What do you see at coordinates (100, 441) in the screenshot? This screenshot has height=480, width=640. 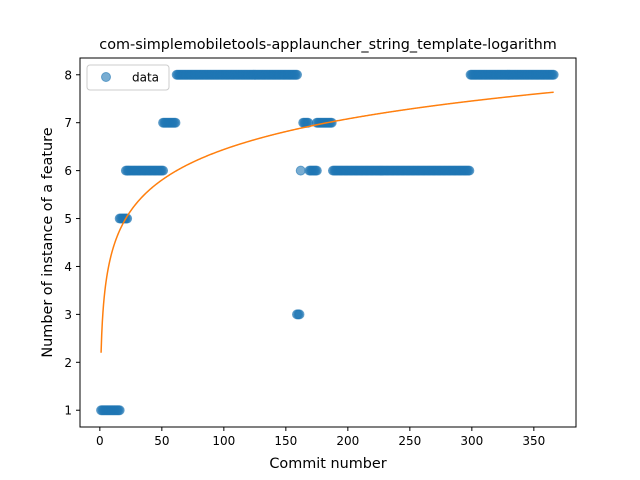 I see `x-tick-label: 0` at bounding box center [100, 441].